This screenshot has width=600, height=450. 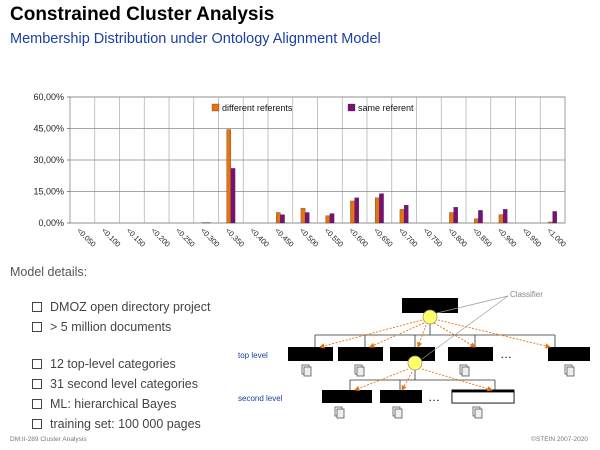 What do you see at coordinates (130, 307) in the screenshot?
I see `bullet-text: DMOZ open directory project` at bounding box center [130, 307].